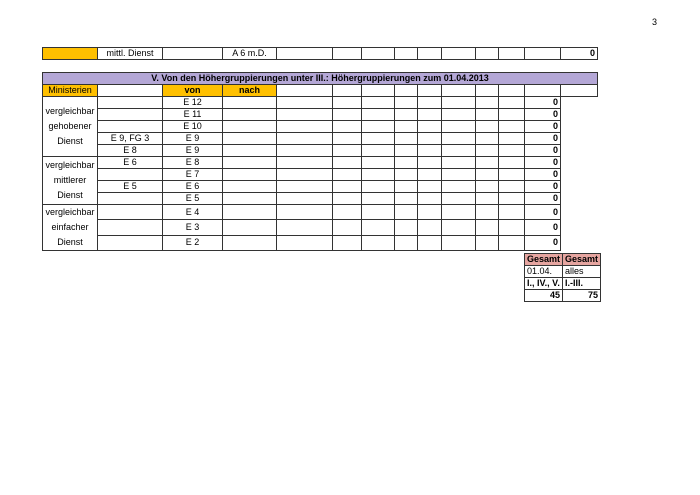  What do you see at coordinates (543, 283) in the screenshot?
I see `summary-cell: I., IV., V.` at bounding box center [543, 283].